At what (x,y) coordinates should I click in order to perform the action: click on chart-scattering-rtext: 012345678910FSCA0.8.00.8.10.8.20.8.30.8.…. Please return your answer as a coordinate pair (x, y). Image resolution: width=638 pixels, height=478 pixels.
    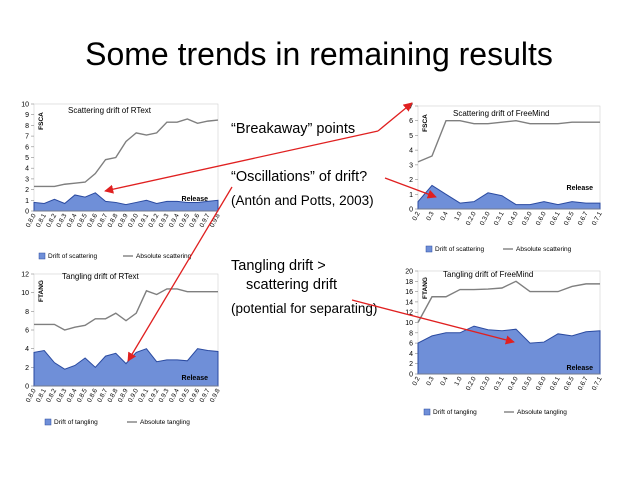
    Looking at the image, I should click on (121, 181).